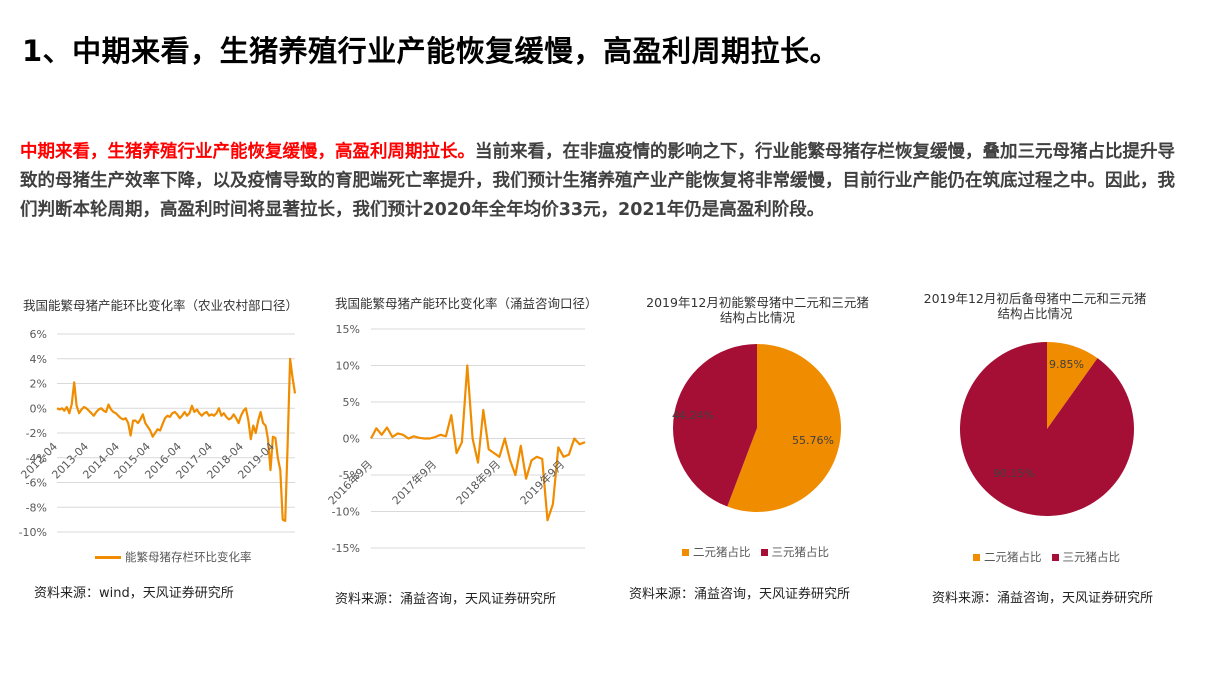 This screenshot has width=1209, height=680. I want to click on y-tick-label: -5%, so click(349, 475).